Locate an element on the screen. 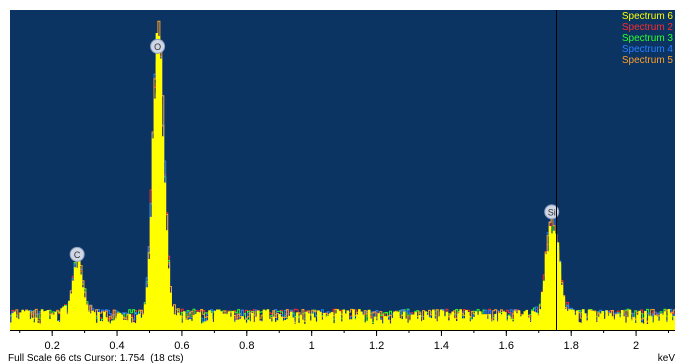 The image size is (675, 364). peak-marker-o: O is located at coordinates (158, 46).